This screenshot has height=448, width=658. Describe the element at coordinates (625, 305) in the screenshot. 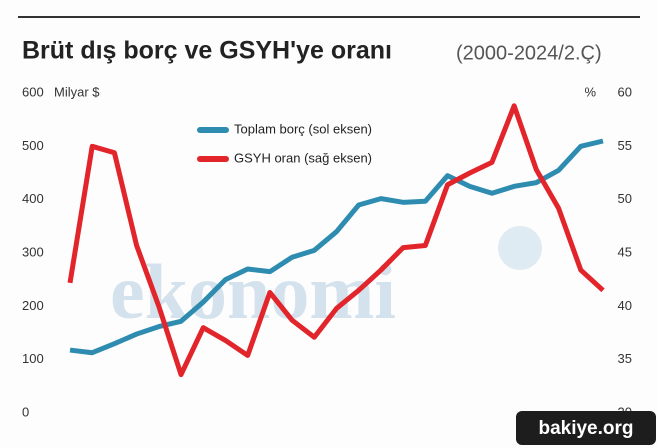

I see `y2-tick-label: 40` at that location.